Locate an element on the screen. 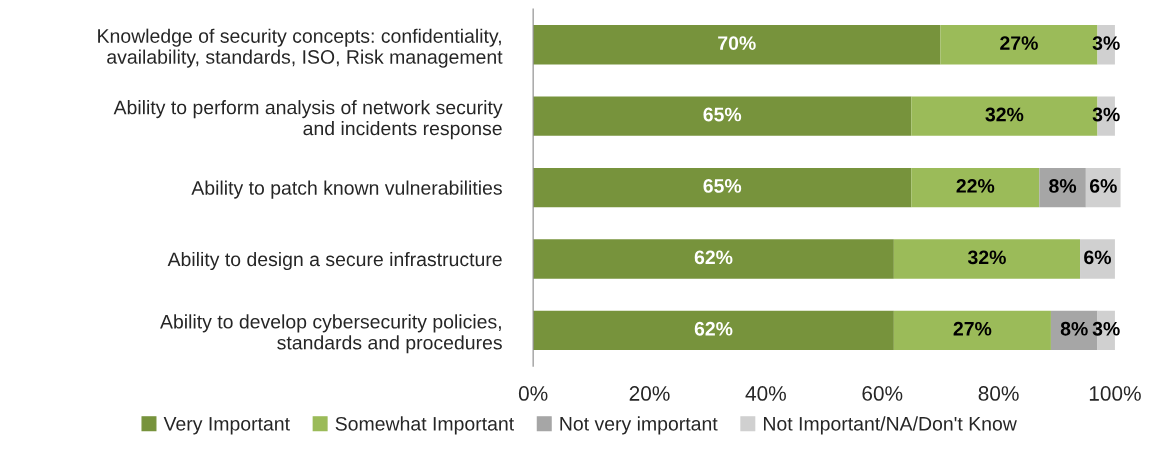 The width and height of the screenshot is (1159, 452). data-label: 22% is located at coordinates (975, 186).